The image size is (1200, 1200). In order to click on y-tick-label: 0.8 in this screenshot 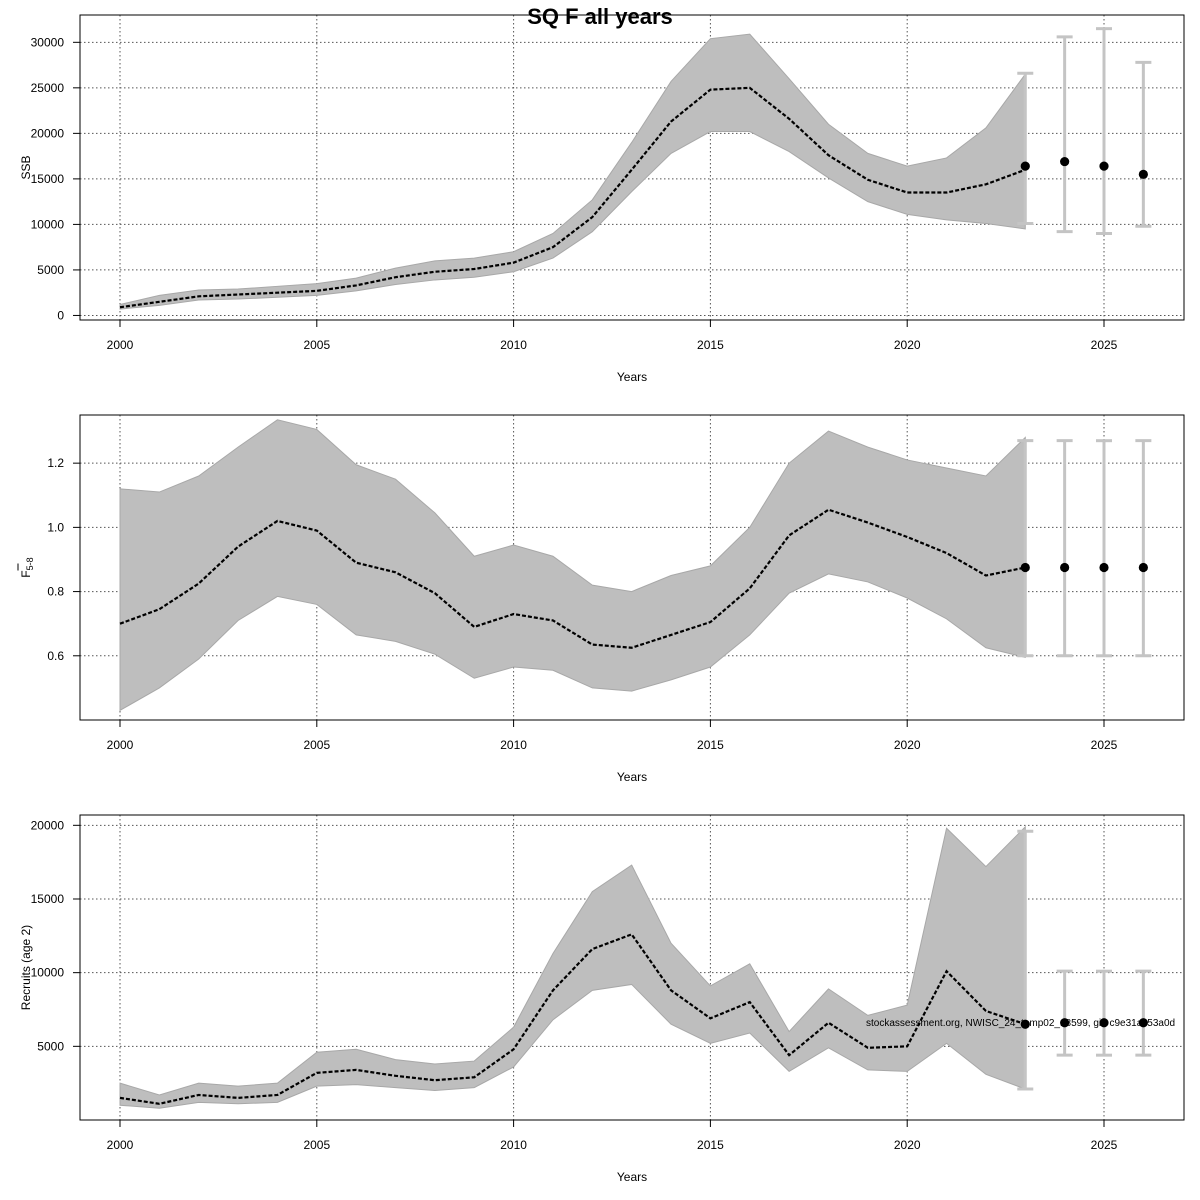, I will do `click(55, 592)`.